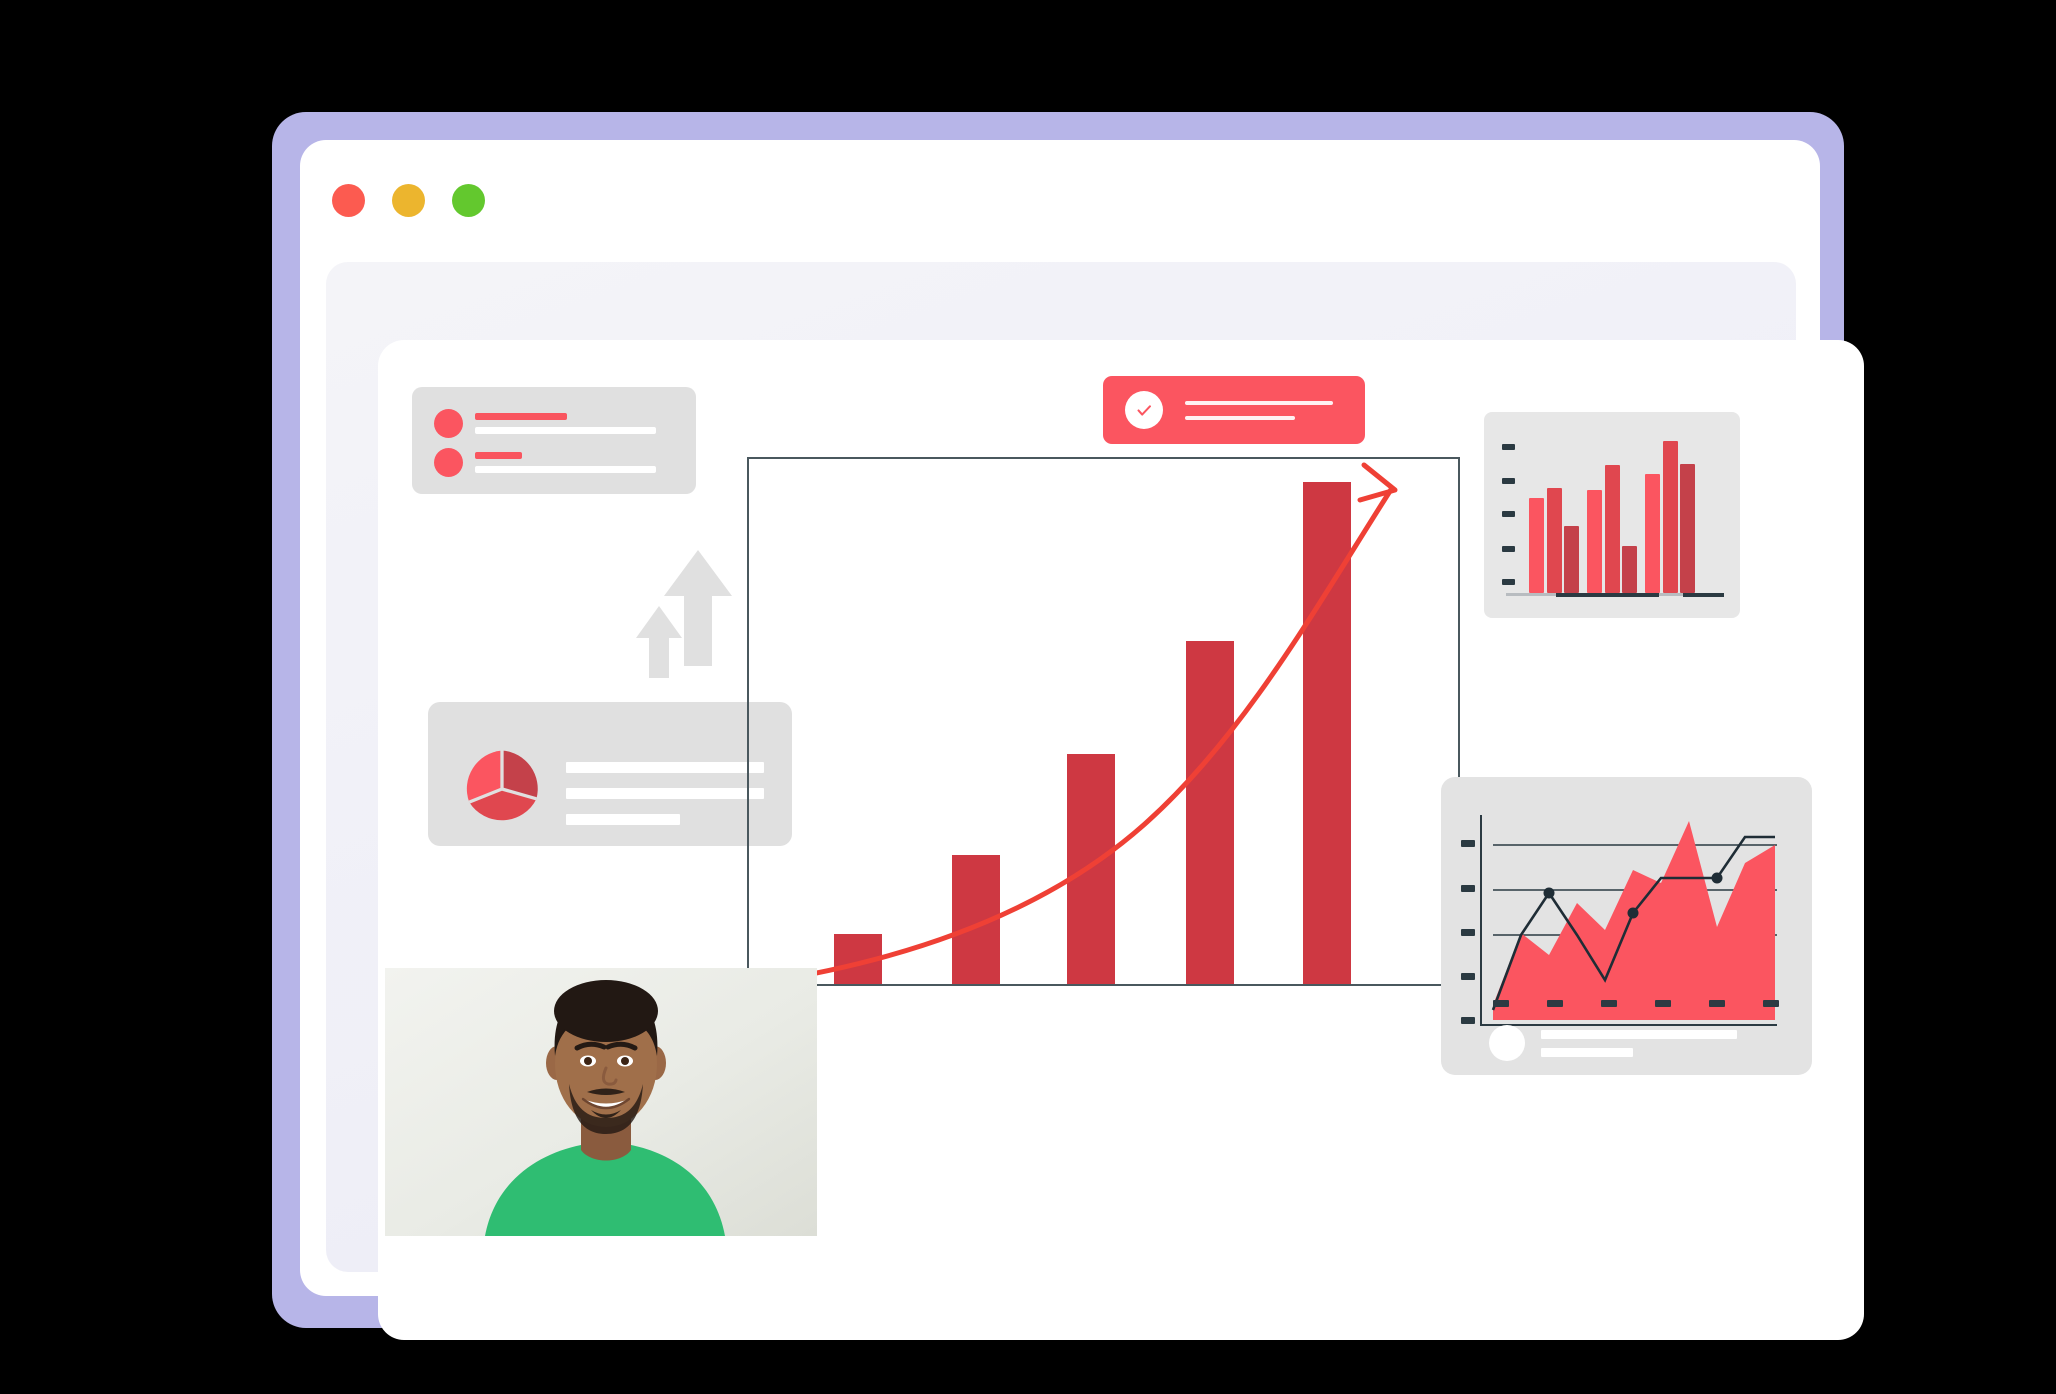 This screenshot has height=1394, width=2056. What do you see at coordinates (659, 642) in the screenshot?
I see `small-up-arrow` at bounding box center [659, 642].